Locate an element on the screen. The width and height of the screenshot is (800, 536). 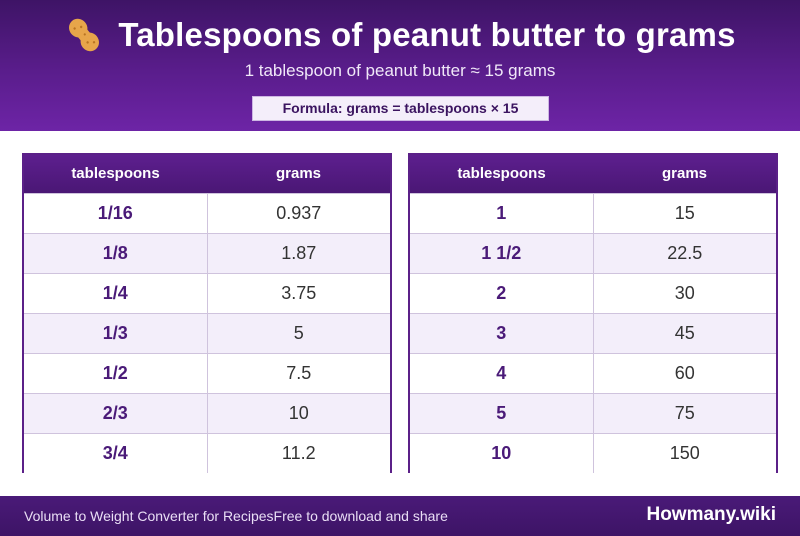
brand-logo-text: Howmany.wiki is located at coordinates (711, 514).